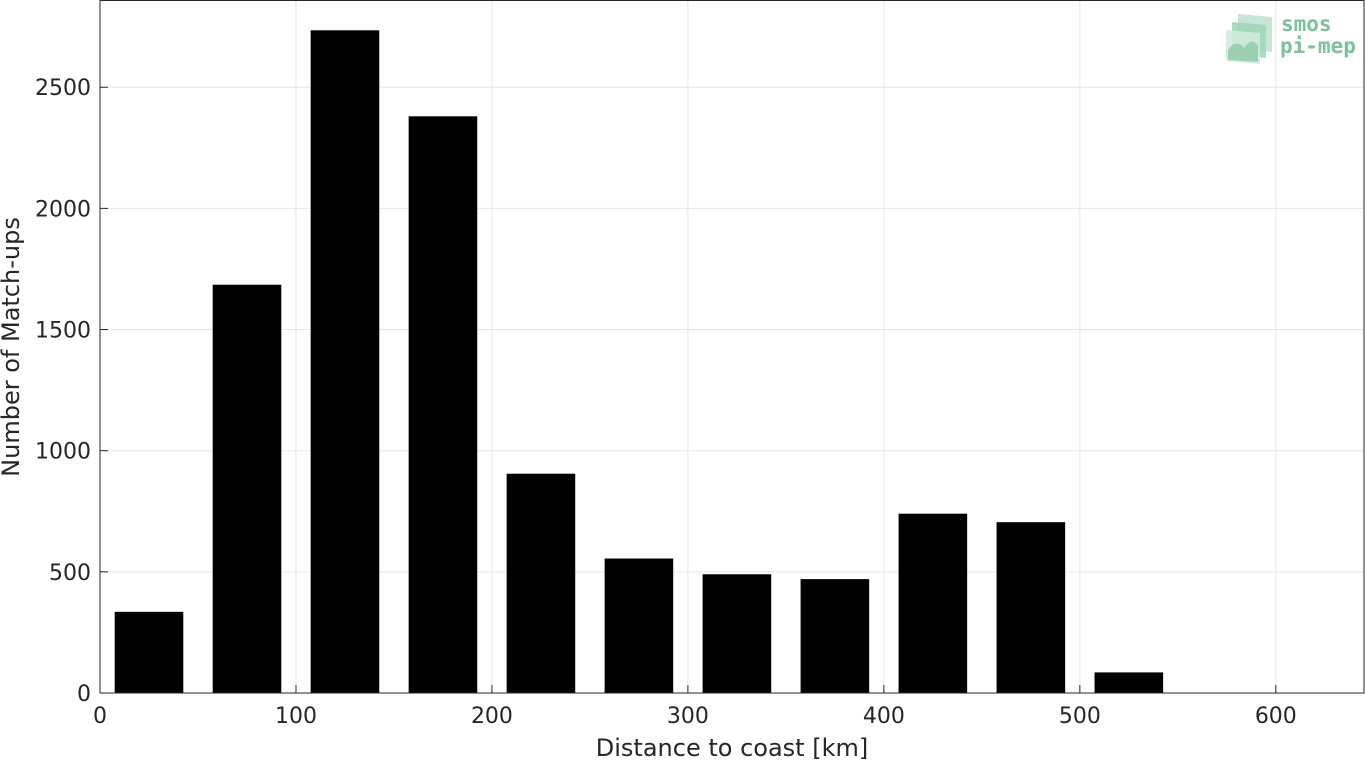  Describe the element at coordinates (70, 573) in the screenshot. I see `y-tick-label: 500` at that location.